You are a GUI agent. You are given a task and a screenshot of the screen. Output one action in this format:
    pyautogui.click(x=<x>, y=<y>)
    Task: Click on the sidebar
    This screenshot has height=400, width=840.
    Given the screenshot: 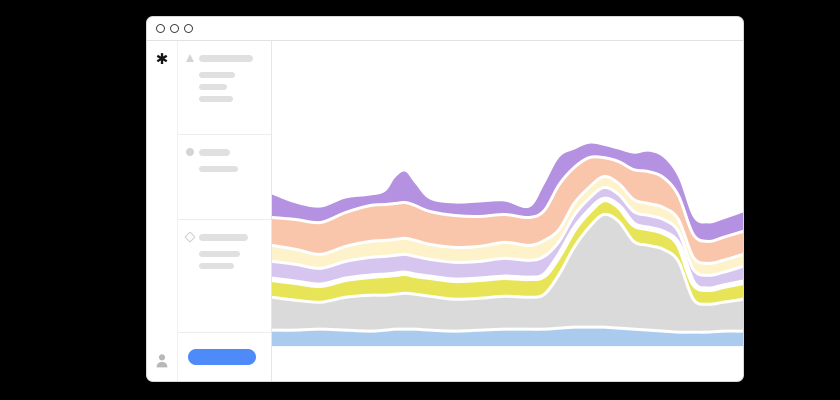 What is the action you would take?
    pyautogui.click(x=224, y=211)
    